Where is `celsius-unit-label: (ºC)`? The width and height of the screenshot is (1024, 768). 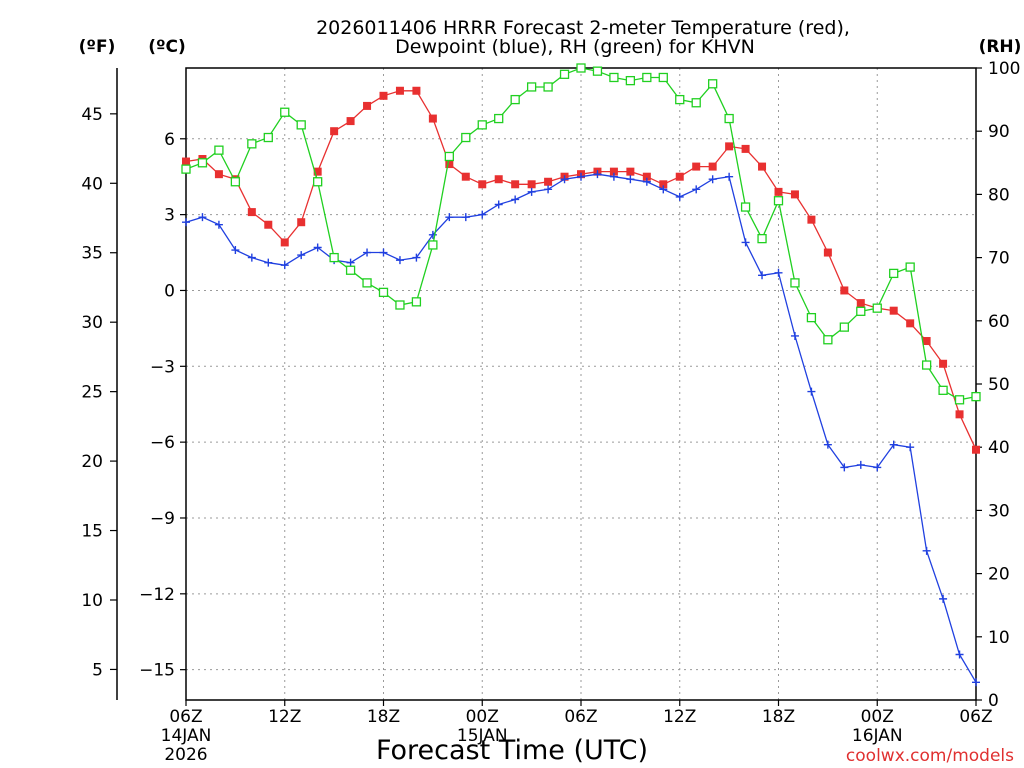
celsius-unit-label: (ºC) is located at coordinates (167, 47).